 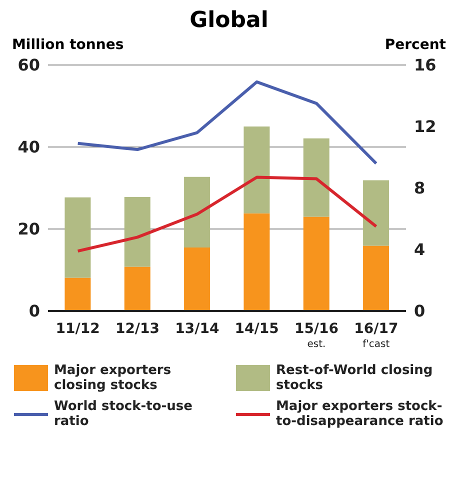 I want to click on x-tick-label: 16/17 f'cast, so click(x=376, y=335).